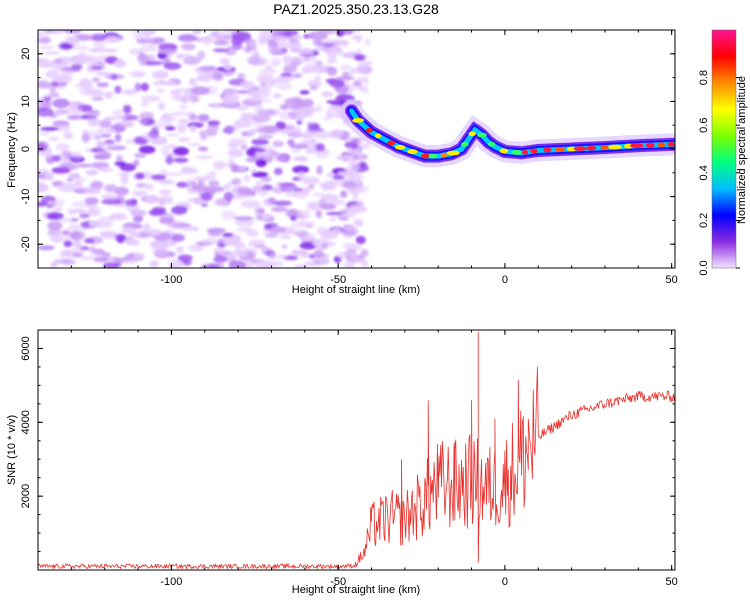 This screenshot has width=750, height=600. What do you see at coordinates (704, 267) in the screenshot?
I see `colorbar-tick-label: 0.0` at bounding box center [704, 267].